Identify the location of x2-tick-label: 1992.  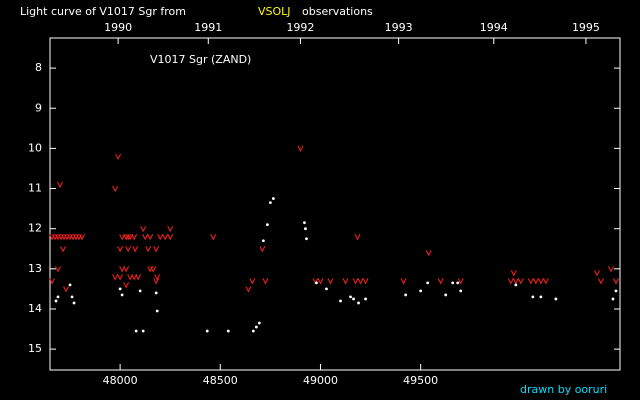
(300, 27).